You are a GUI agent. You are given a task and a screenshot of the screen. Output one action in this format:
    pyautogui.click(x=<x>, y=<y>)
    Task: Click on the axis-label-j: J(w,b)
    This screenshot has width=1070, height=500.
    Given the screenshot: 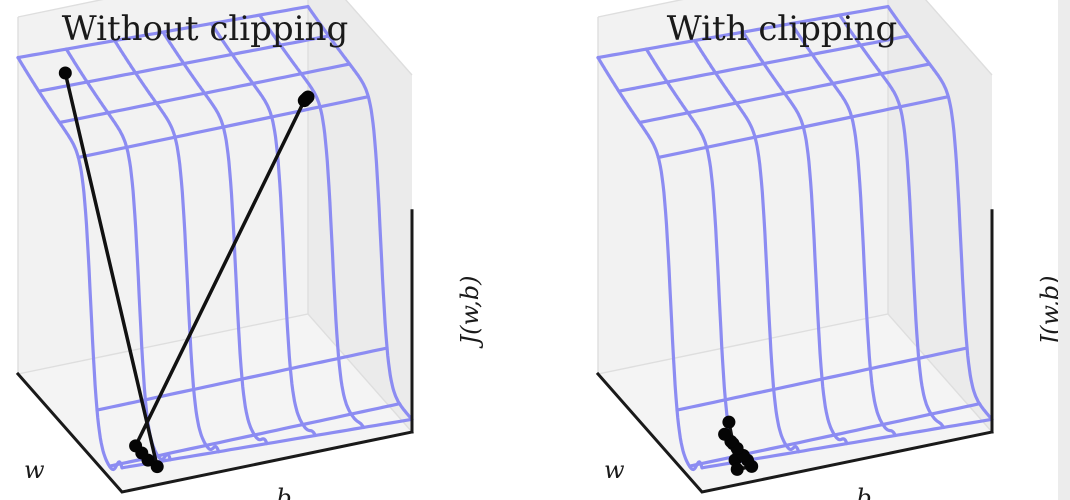 What is the action you would take?
    pyautogui.click(x=470, y=312)
    